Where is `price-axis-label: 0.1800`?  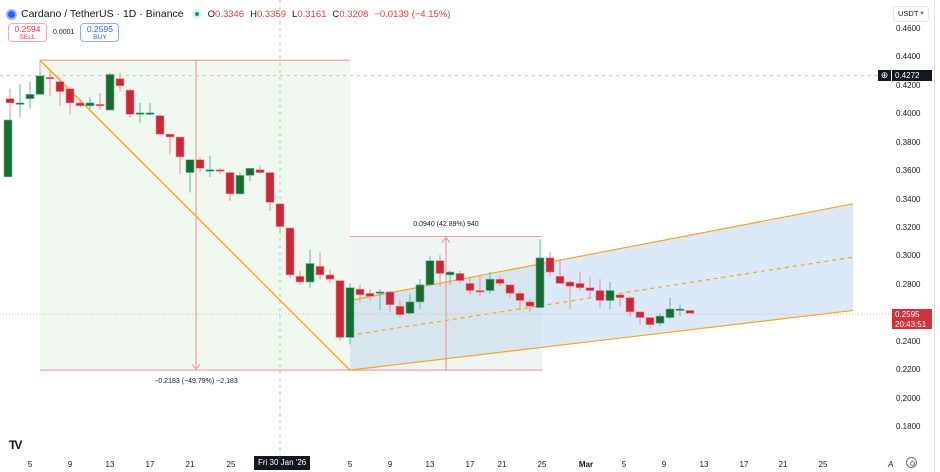 price-axis-label: 0.1800 is located at coordinates (908, 426).